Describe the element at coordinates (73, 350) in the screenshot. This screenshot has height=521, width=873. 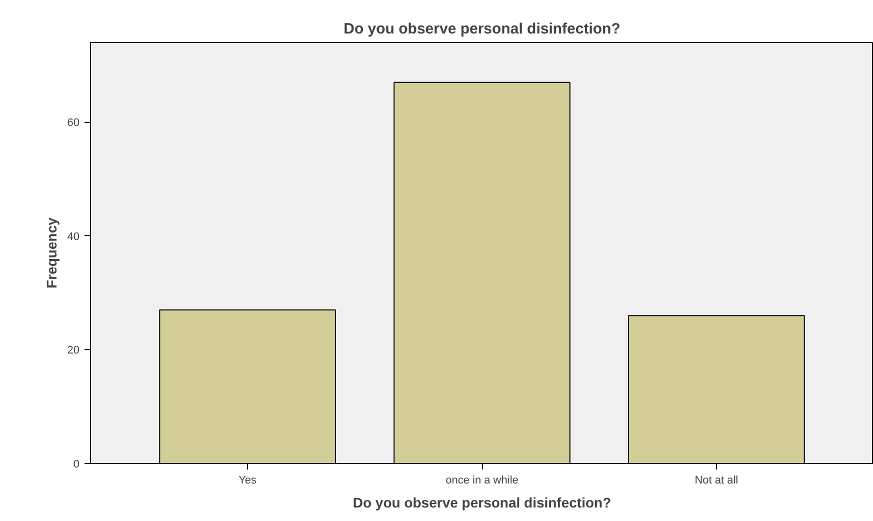
I see `y-tick-label: 20` at that location.